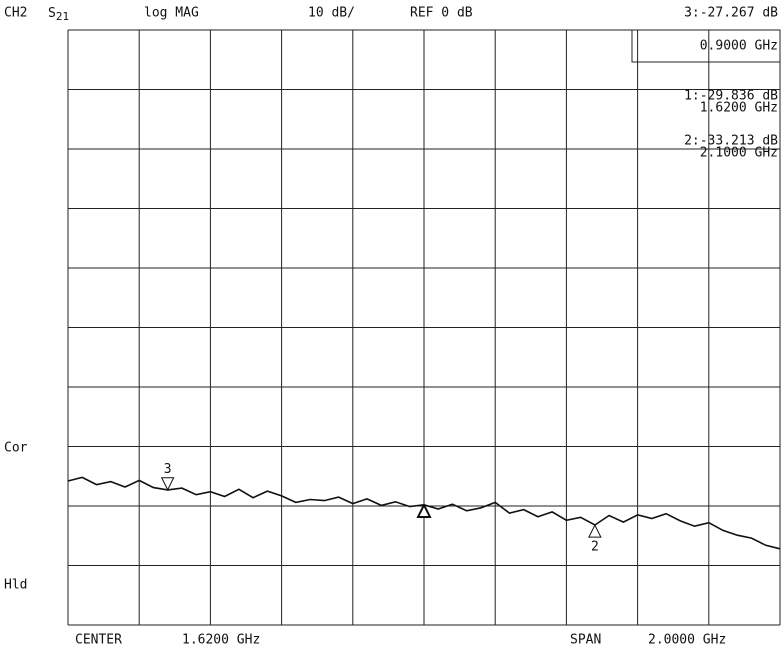  Describe the element at coordinates (62, 16) in the screenshot. I see `parameter-subscript: 21` at that location.